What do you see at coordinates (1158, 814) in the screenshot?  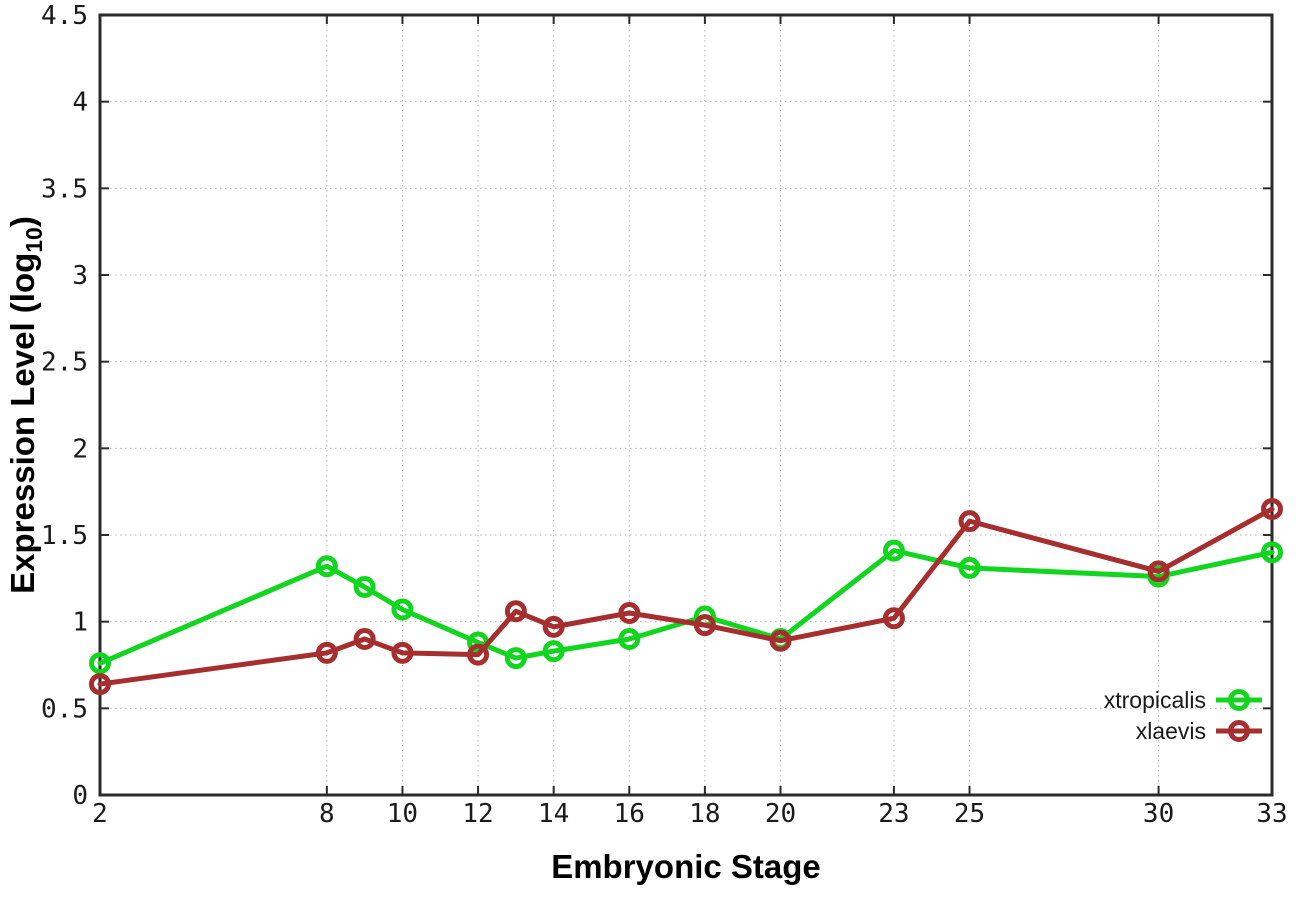 I see `x-tick-label-30: 30` at bounding box center [1158, 814].